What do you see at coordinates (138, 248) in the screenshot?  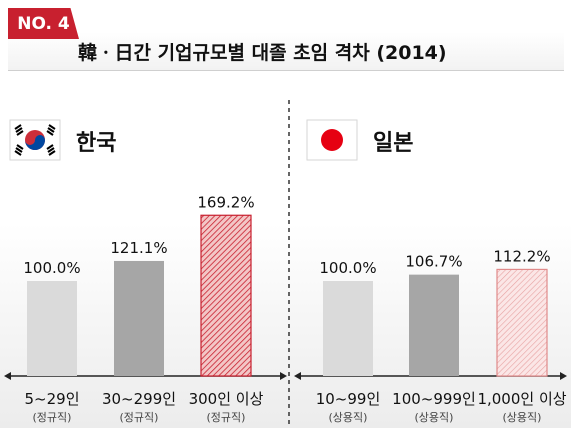 I see `bar-value-label: 121.1%` at bounding box center [138, 248].